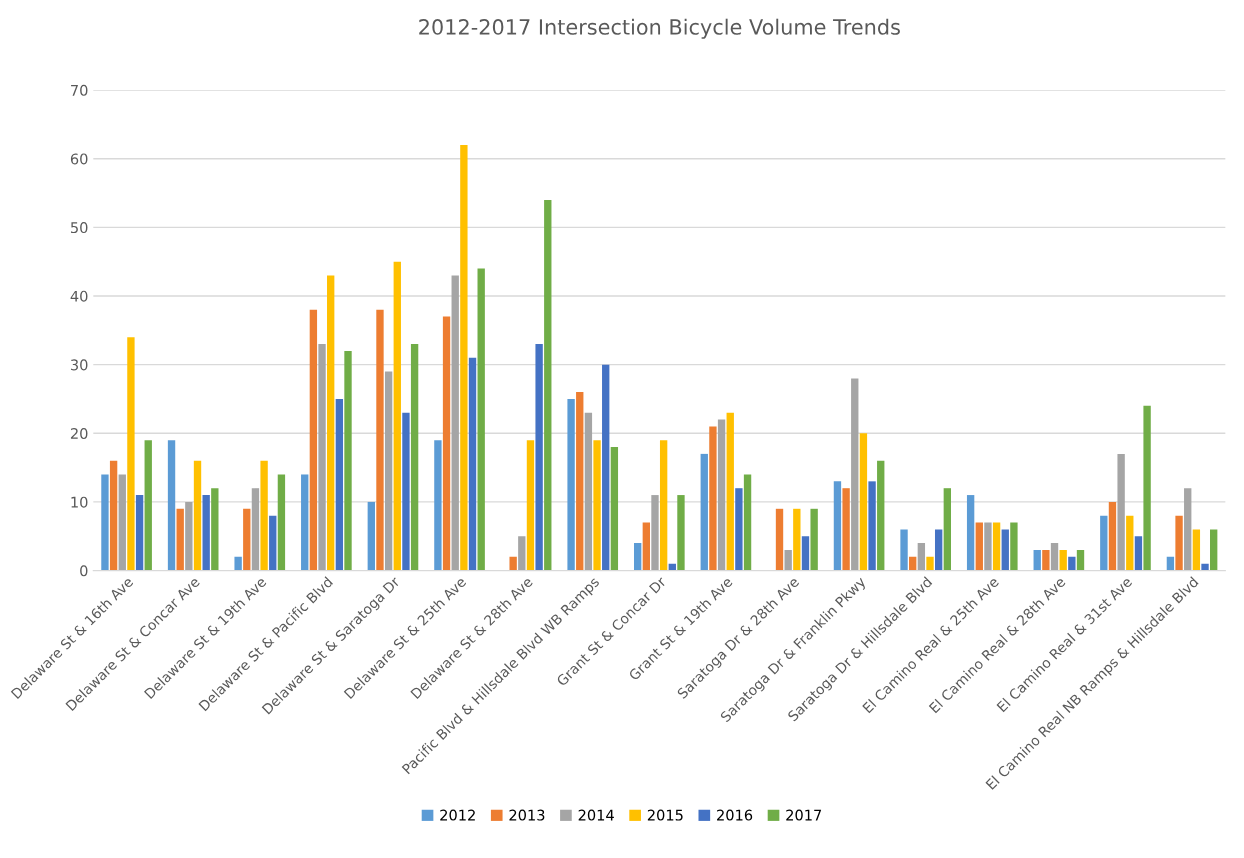 The width and height of the screenshot is (1244, 858). What do you see at coordinates (527, 815) in the screenshot?
I see `legend-label: 2013` at bounding box center [527, 815].